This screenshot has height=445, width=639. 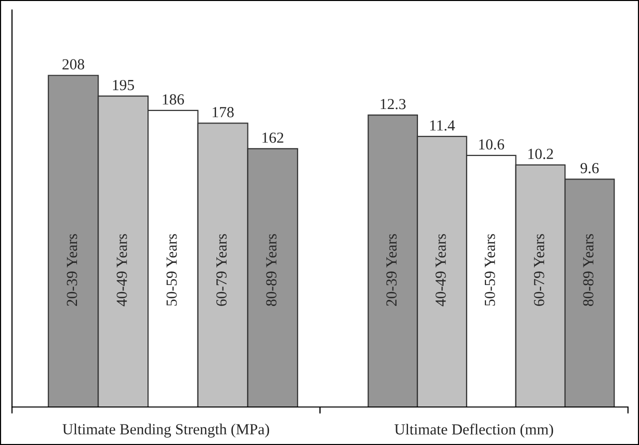 I want to click on data-label: 186, so click(x=173, y=99).